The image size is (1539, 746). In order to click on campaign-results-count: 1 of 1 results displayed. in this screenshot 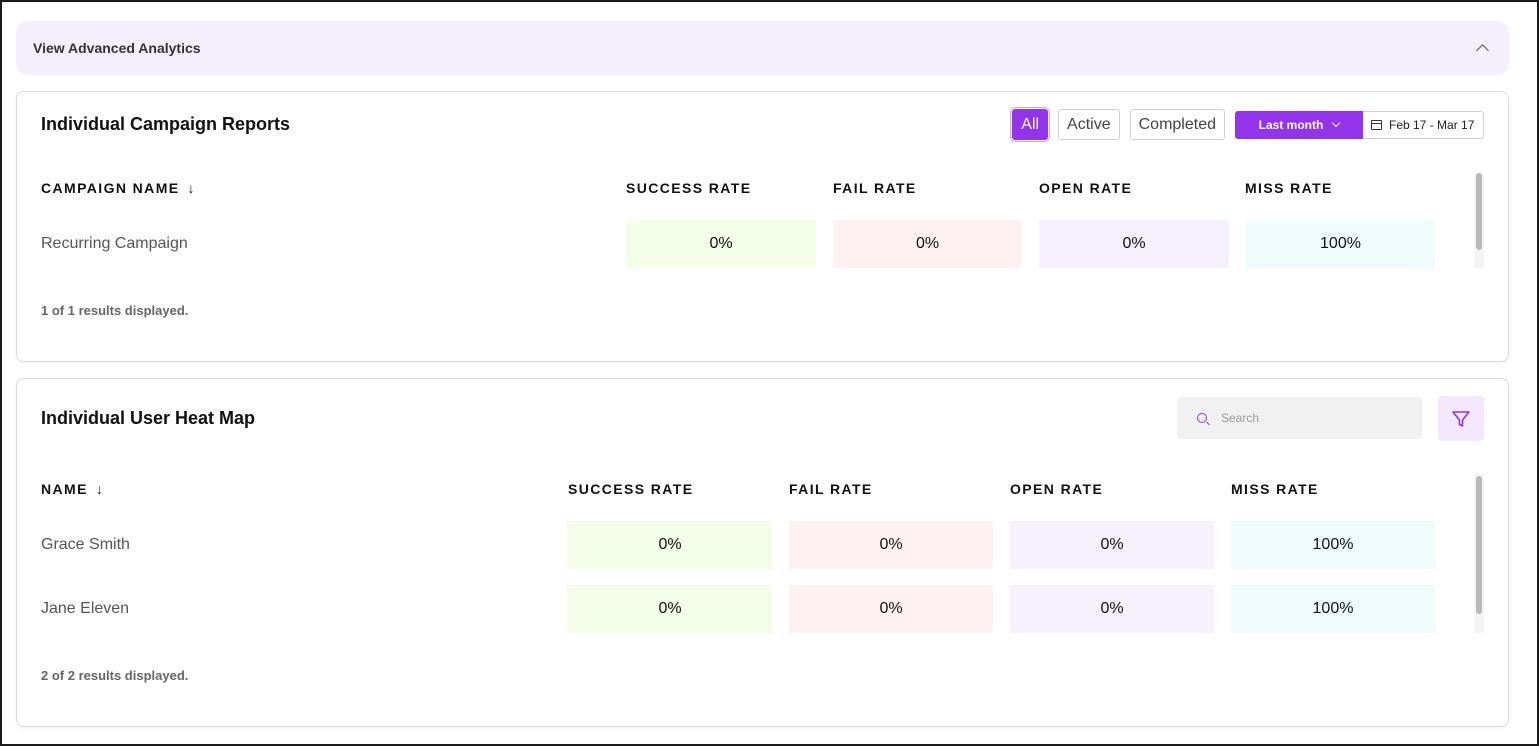, I will do `click(115, 310)`.